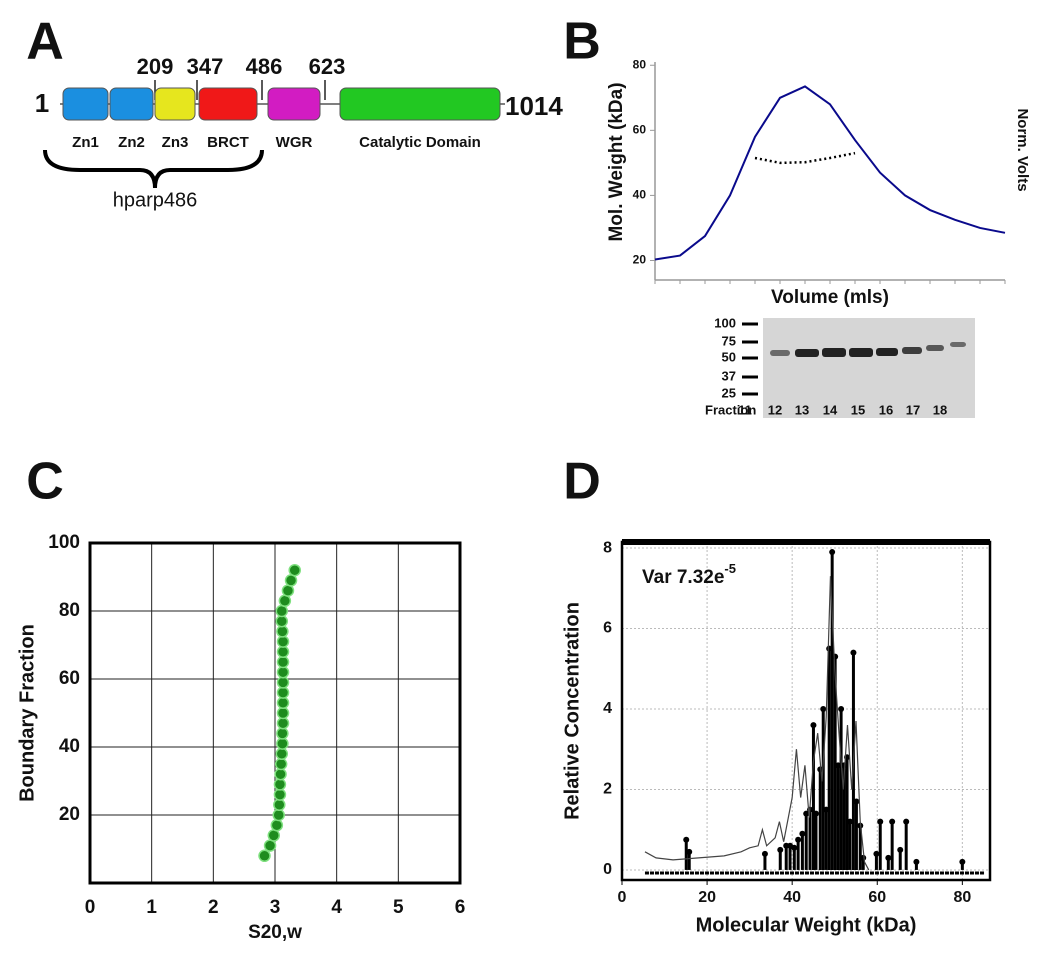 This screenshot has height=960, width=1050. Describe the element at coordinates (869, 368) in the screenshot. I see `gel-image` at that location.